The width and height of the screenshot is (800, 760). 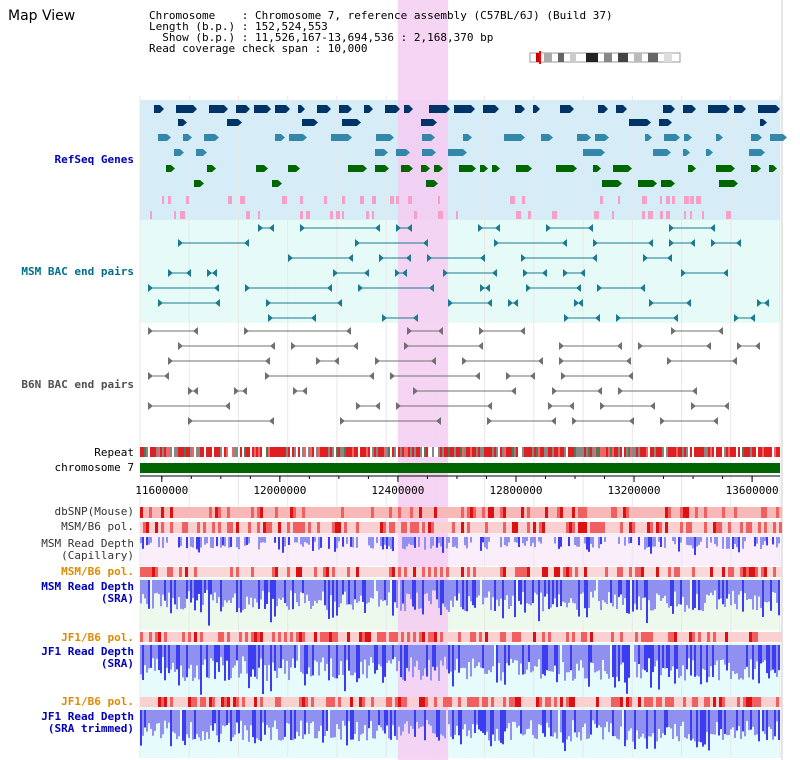 What do you see at coordinates (94, 511) in the screenshot?
I see `track-label-dbsnp: dbSNP(Mouse)` at bounding box center [94, 511].